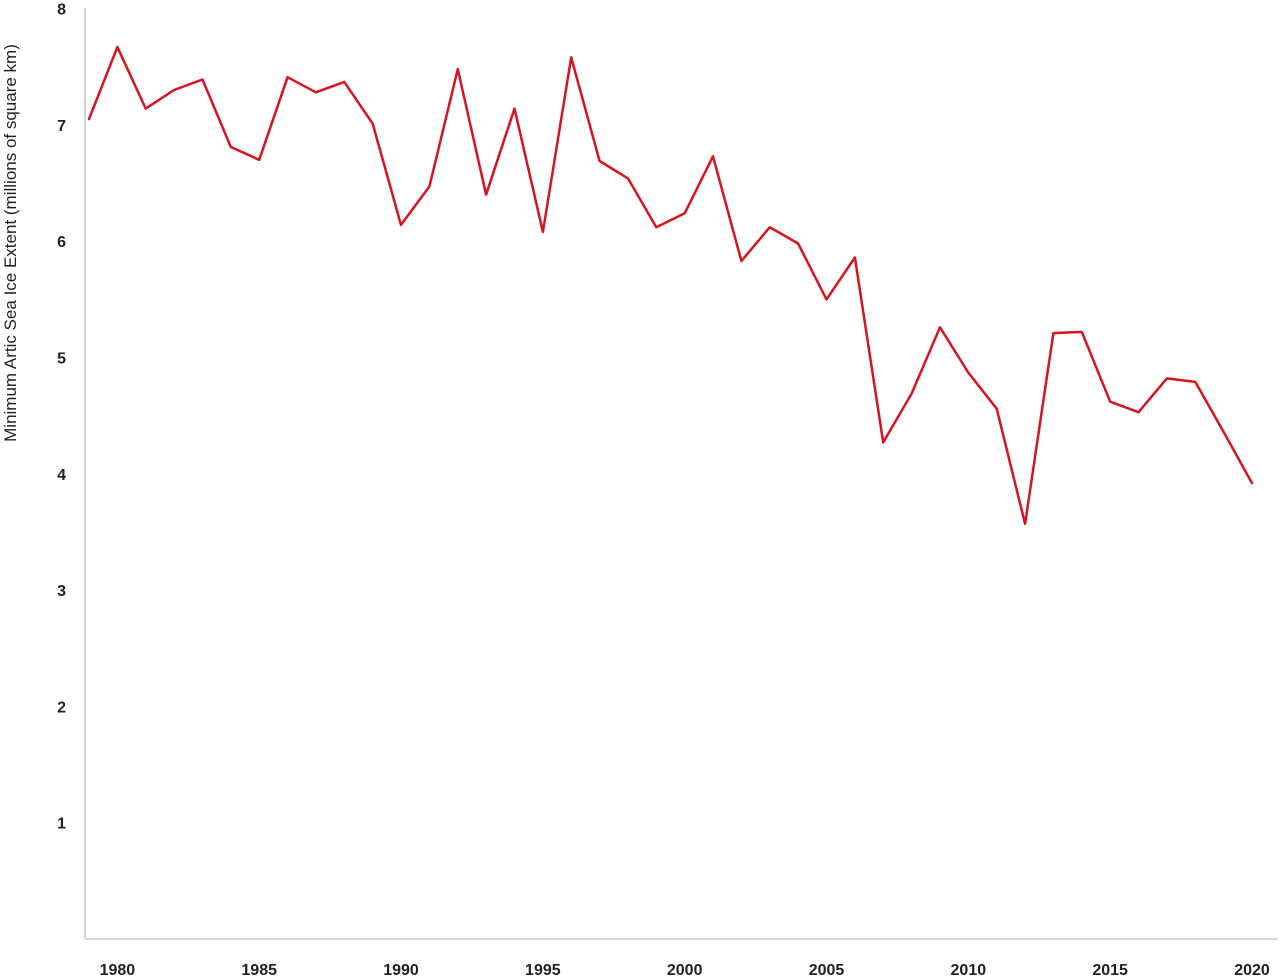  What do you see at coordinates (543, 970) in the screenshot?
I see `x-tick-label: 1995` at bounding box center [543, 970].